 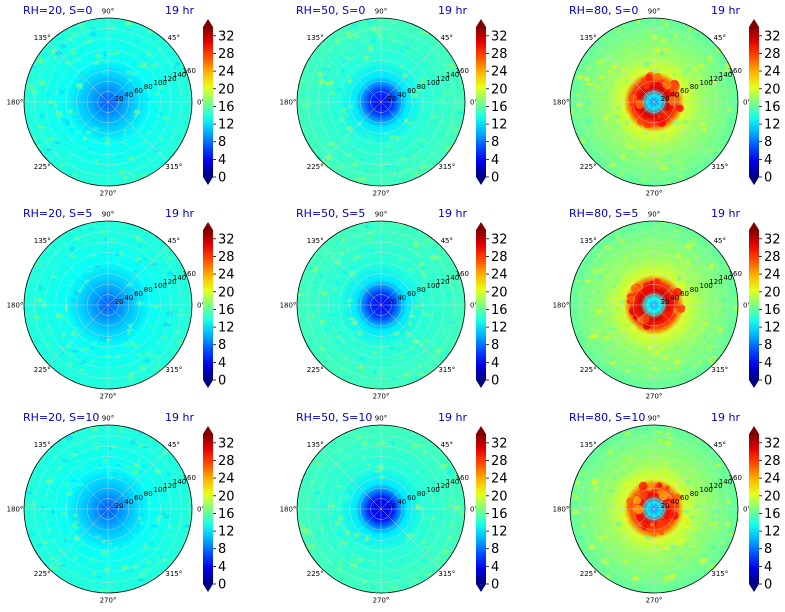 What do you see at coordinates (411, 294) in the screenshot?
I see `radial-tick-label: 60` at bounding box center [411, 294].